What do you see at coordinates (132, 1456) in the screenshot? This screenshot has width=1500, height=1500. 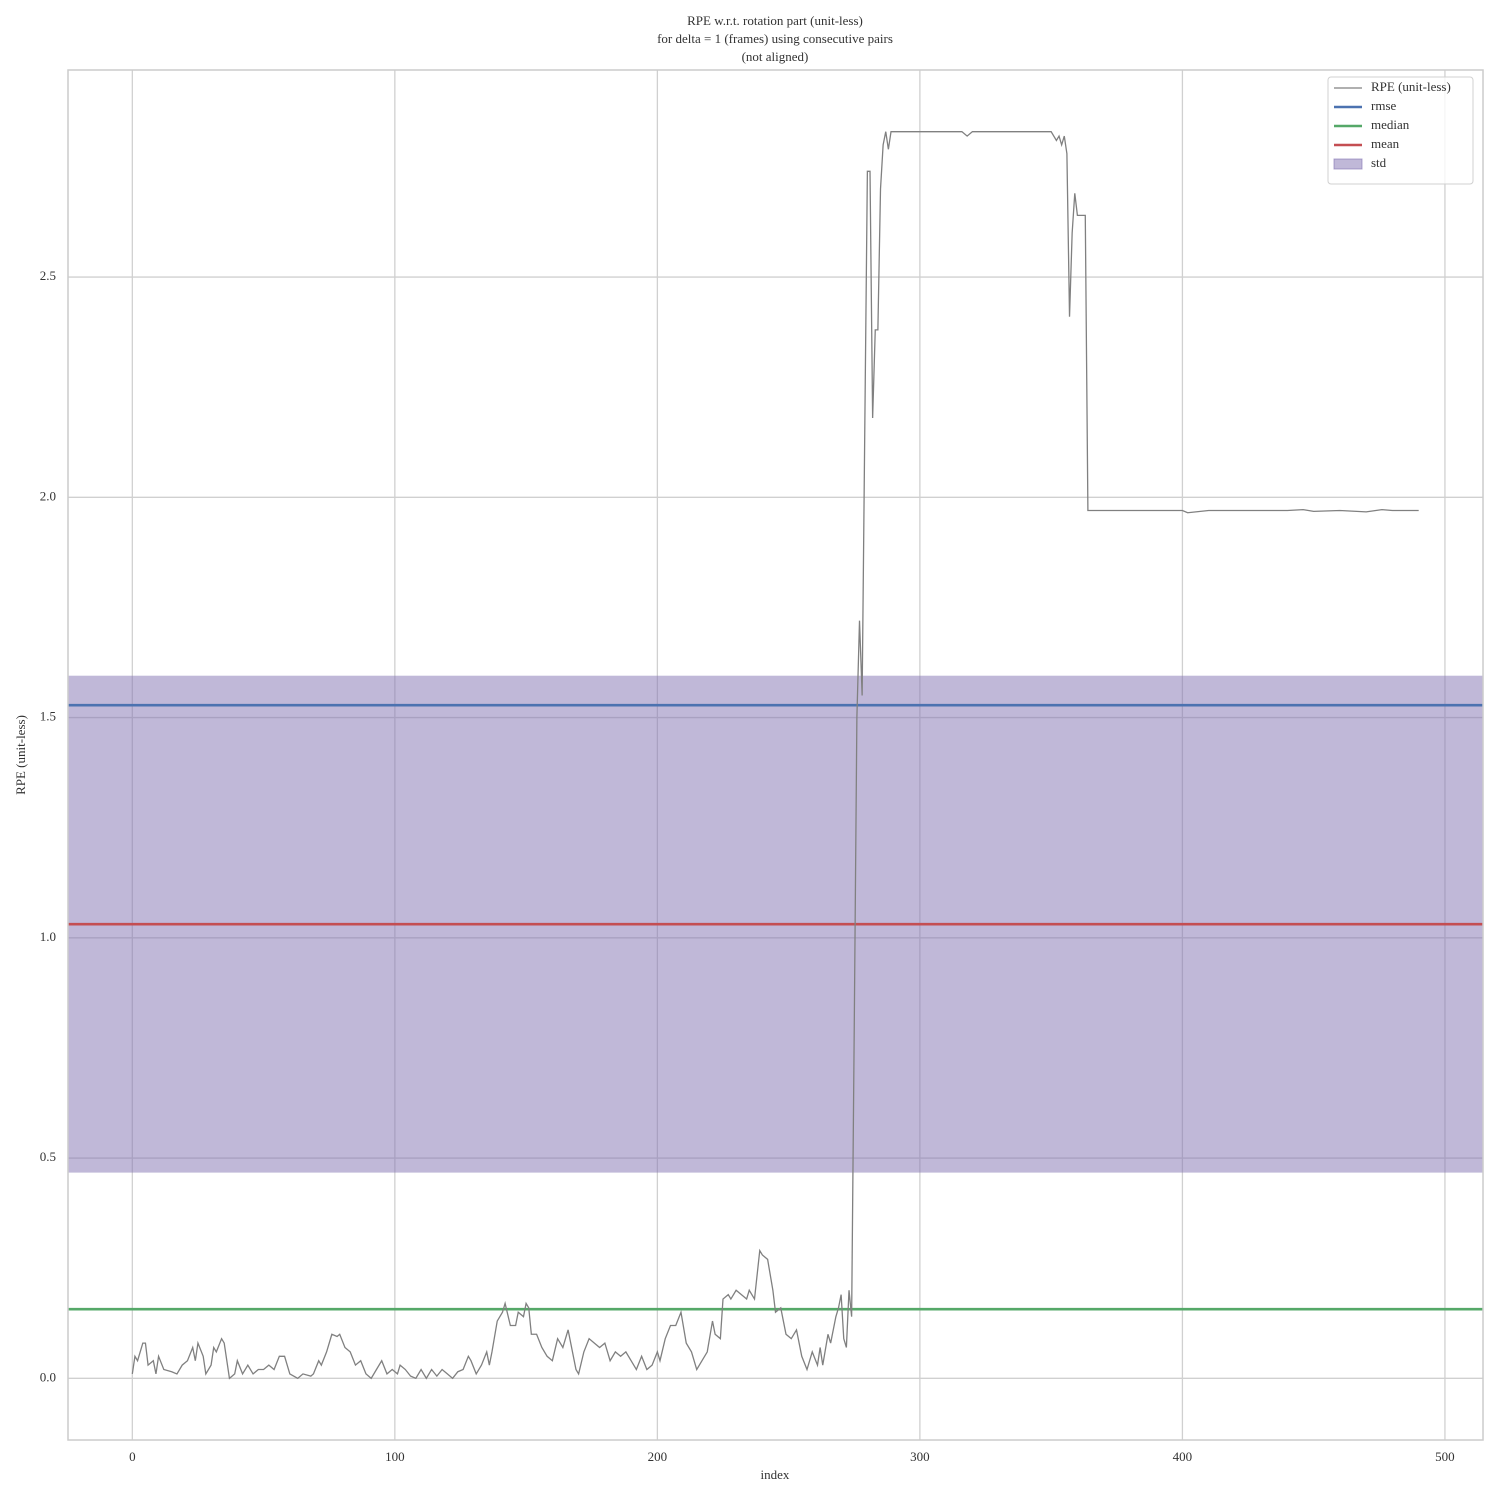 I see `x-tick-label: 0` at bounding box center [132, 1456].